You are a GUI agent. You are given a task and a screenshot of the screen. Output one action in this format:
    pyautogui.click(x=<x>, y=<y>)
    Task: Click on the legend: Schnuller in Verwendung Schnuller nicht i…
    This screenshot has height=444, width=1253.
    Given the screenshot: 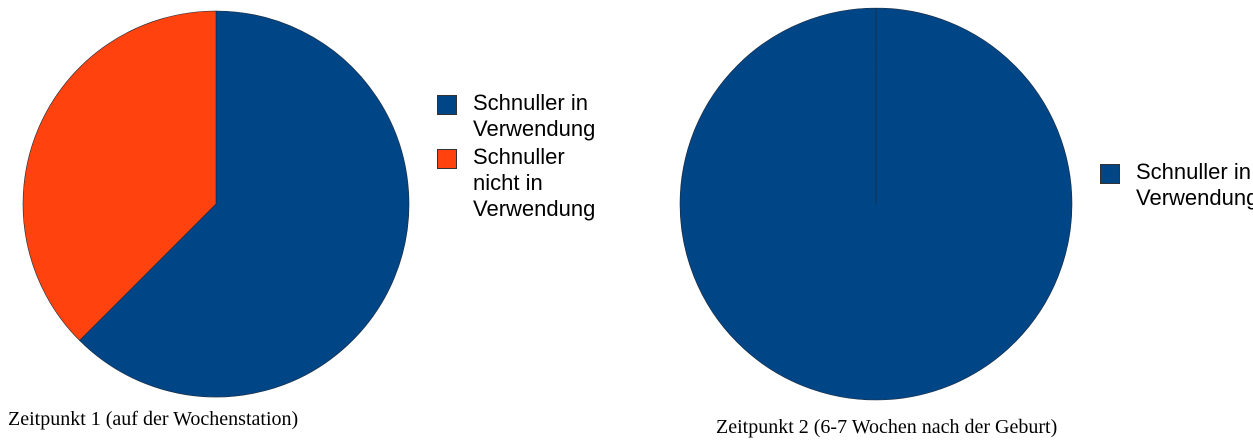 What is the action you would take?
    pyautogui.click(x=516, y=157)
    